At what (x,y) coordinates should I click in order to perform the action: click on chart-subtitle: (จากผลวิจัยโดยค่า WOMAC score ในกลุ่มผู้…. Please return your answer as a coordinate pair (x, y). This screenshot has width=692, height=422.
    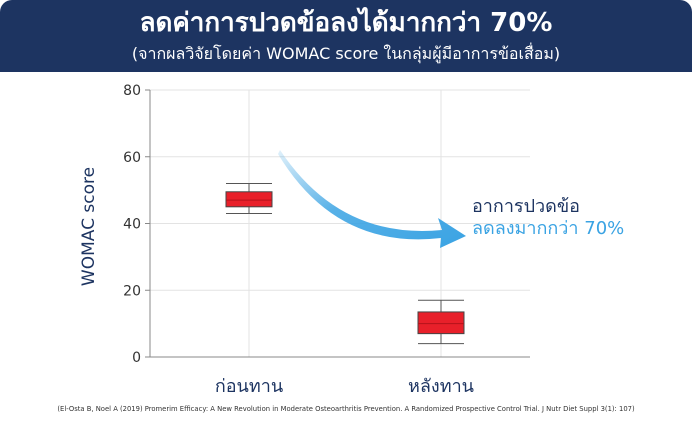
    Looking at the image, I should click on (346, 53).